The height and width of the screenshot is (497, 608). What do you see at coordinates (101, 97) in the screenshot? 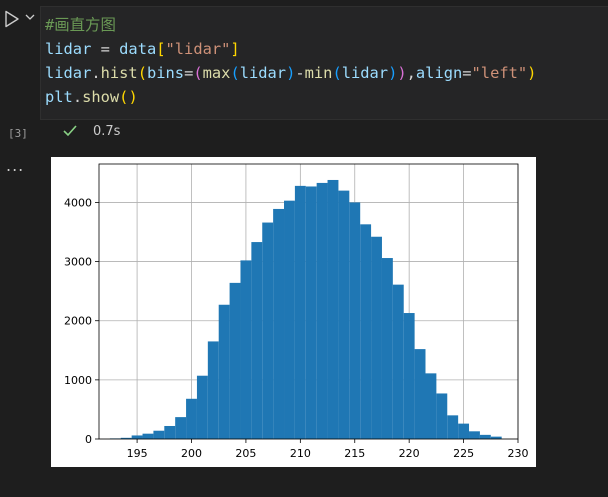
I see `code-token: show` at bounding box center [101, 97].